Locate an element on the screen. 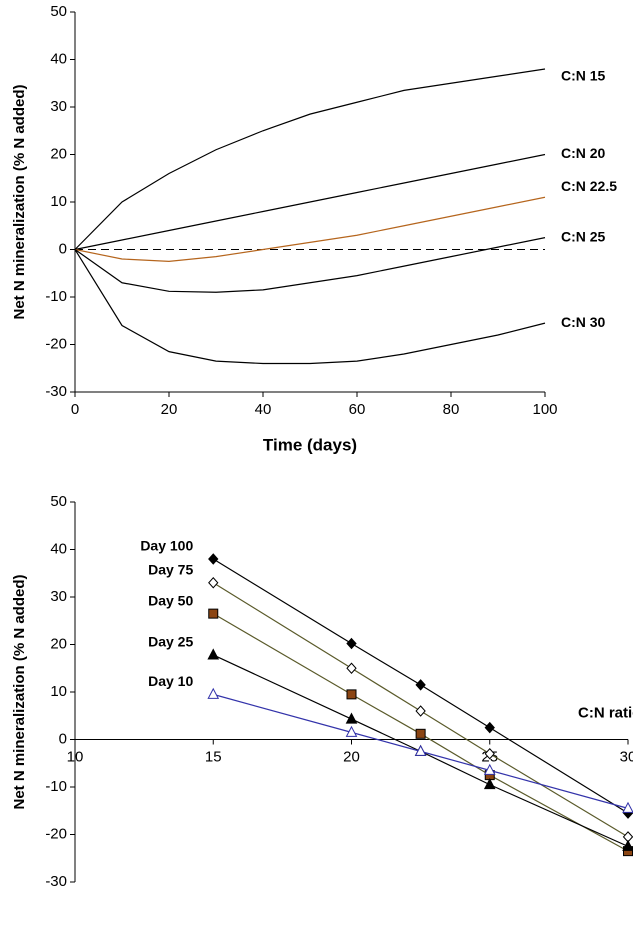 This screenshot has width=633, height=940. x-tick-label: 100 is located at coordinates (544, 409).